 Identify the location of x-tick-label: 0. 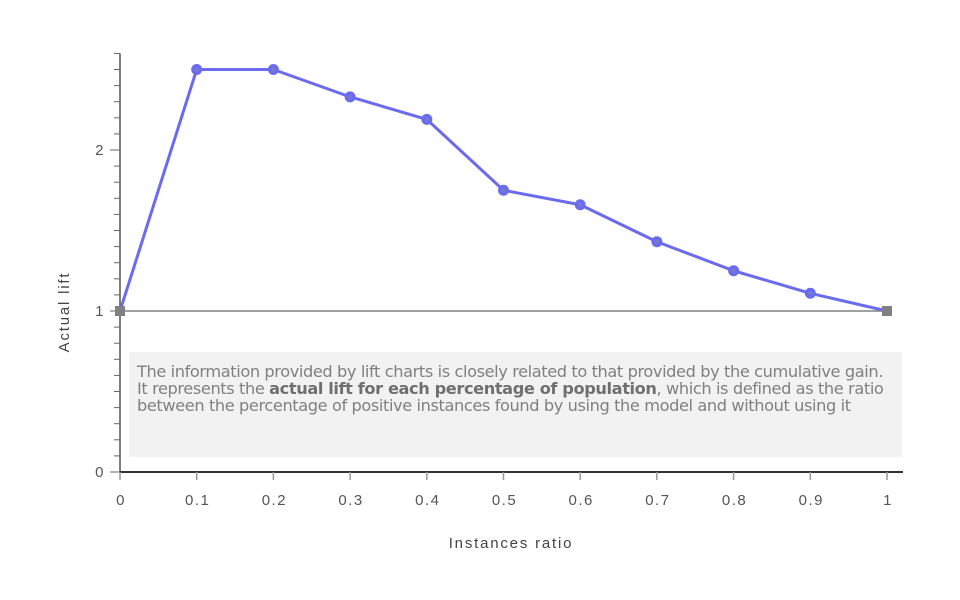
(121, 500).